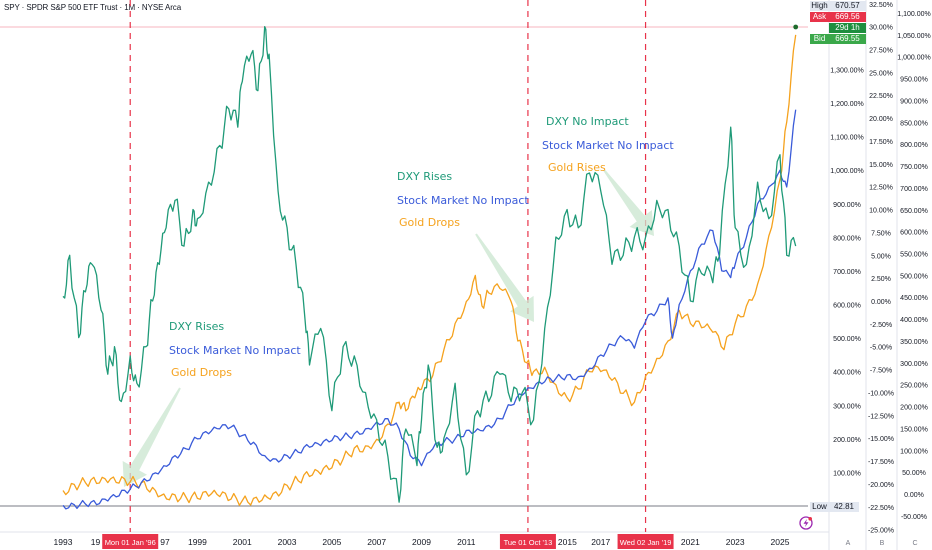 The width and height of the screenshot is (932, 550). What do you see at coordinates (780, 542) in the screenshot?
I see `x-tick-label: 2025` at bounding box center [780, 542].